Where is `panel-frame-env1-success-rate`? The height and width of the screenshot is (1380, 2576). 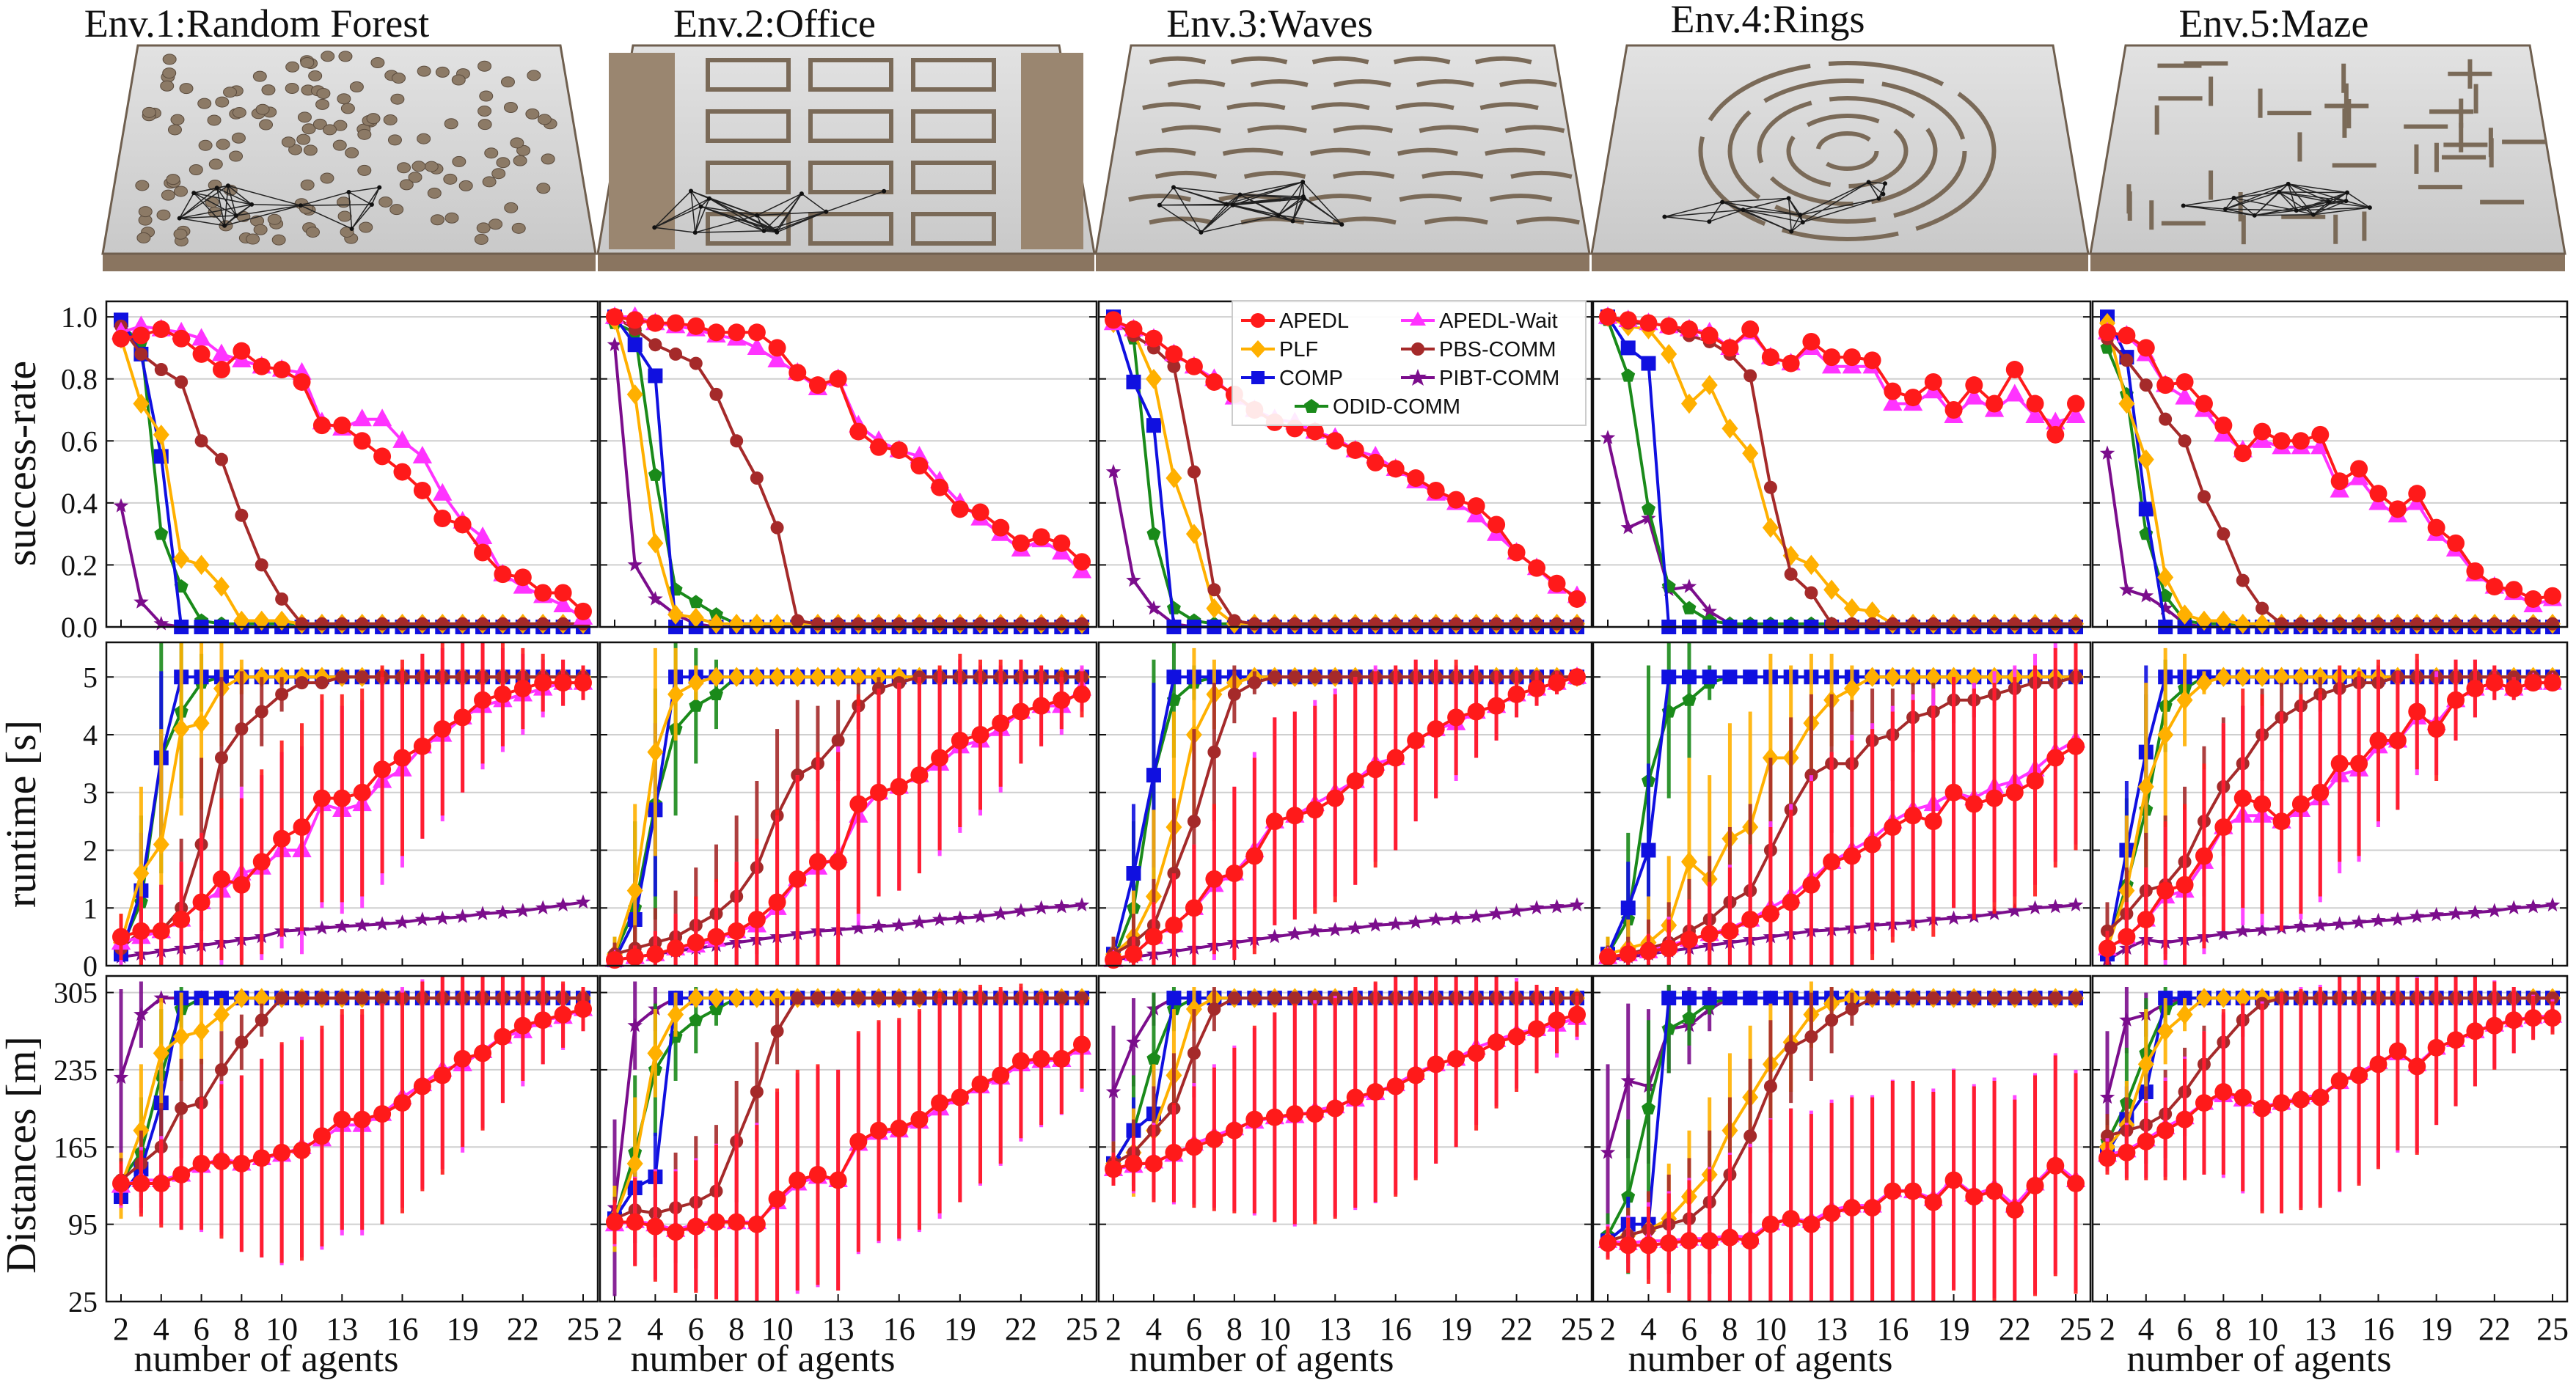
panel-frame-env1-success-rate is located at coordinates (352, 464).